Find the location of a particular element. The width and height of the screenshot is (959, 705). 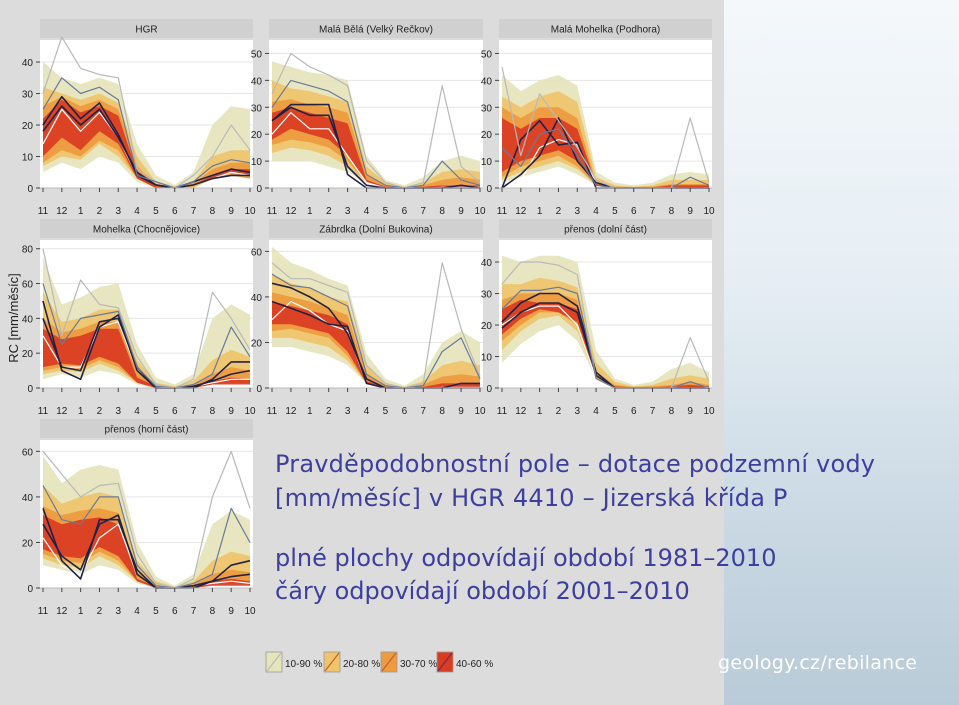

legend: 10-90 % 20-80 % 30-70 % 40-60 % is located at coordinates (379, 662).